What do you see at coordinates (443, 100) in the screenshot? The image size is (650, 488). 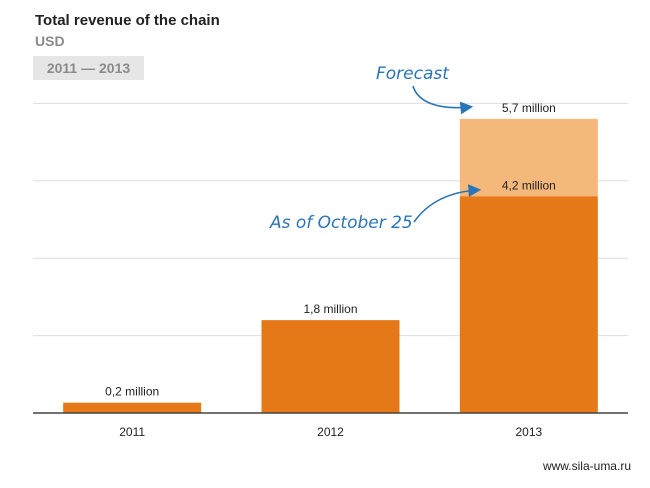 I see `forecast-arrow` at bounding box center [443, 100].